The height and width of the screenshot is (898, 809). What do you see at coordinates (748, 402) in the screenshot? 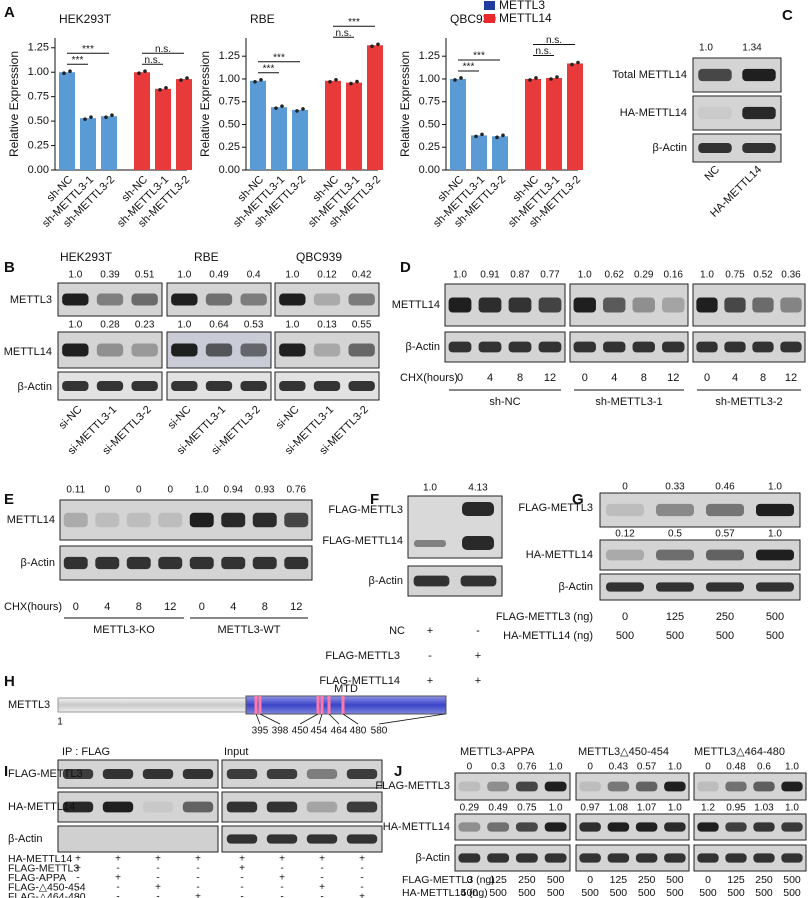
I see `group-label: sh-METTL3-2` at bounding box center [748, 402].